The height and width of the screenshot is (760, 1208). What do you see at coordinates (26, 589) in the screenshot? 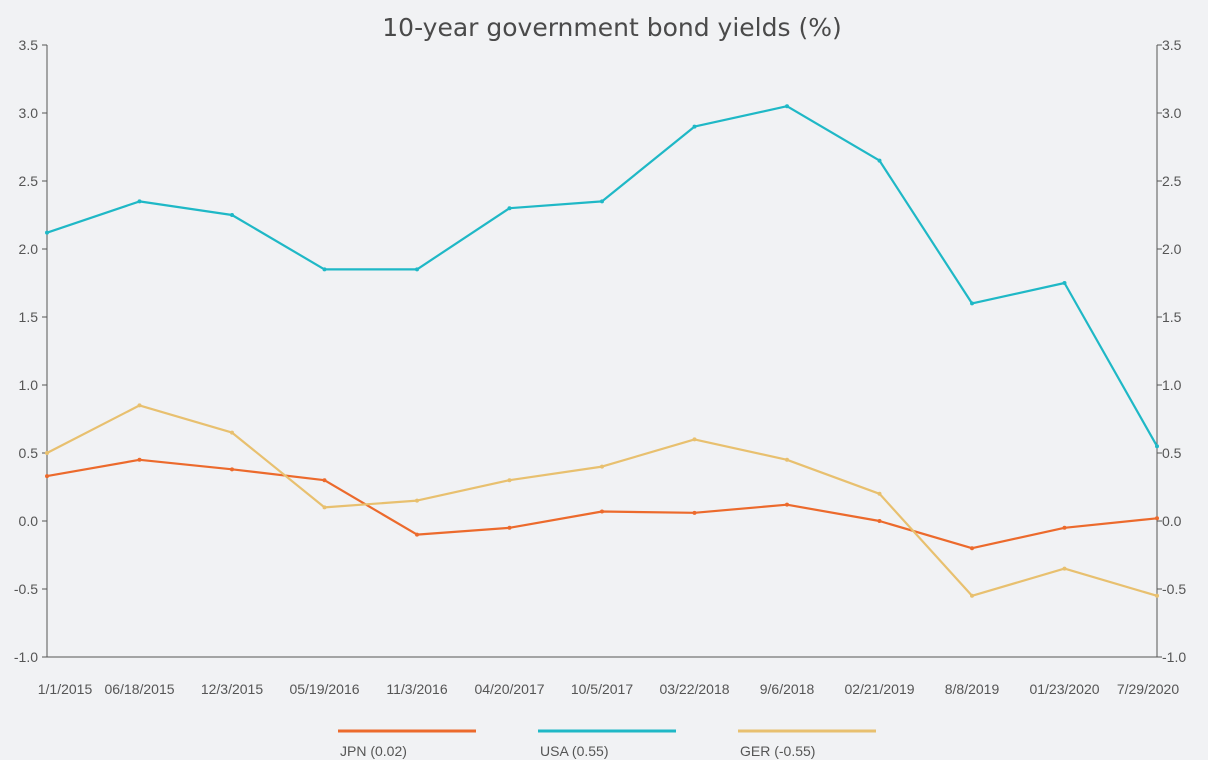
I see `y-tick-label-left: -0.5` at bounding box center [26, 589].